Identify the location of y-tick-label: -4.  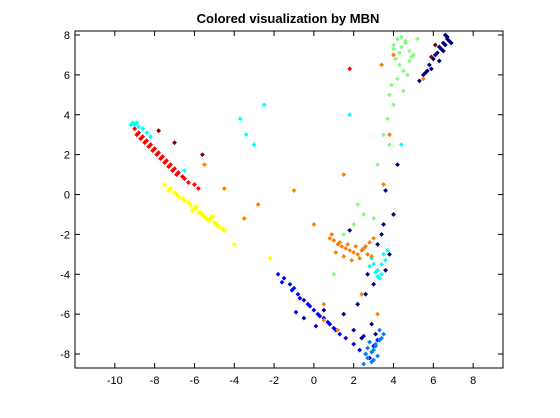
(65, 275).